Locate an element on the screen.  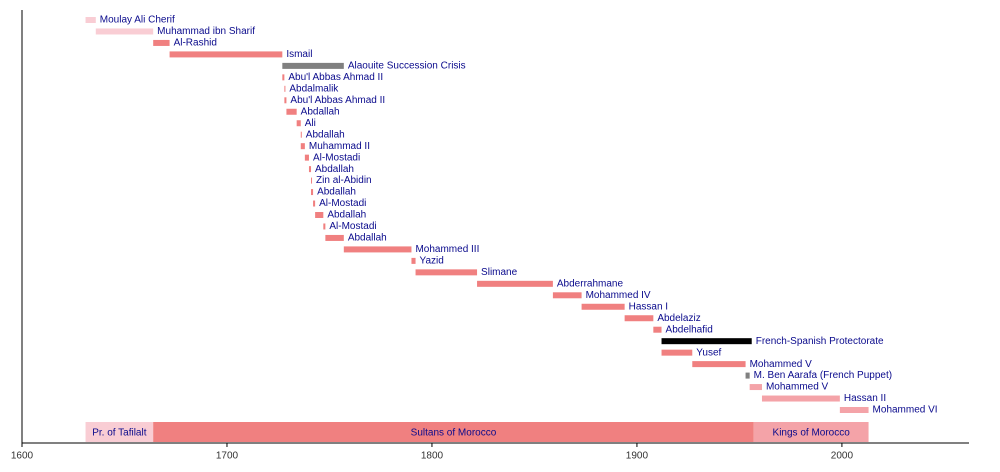
era-label: Sultans of Morocco is located at coordinates (454, 433).